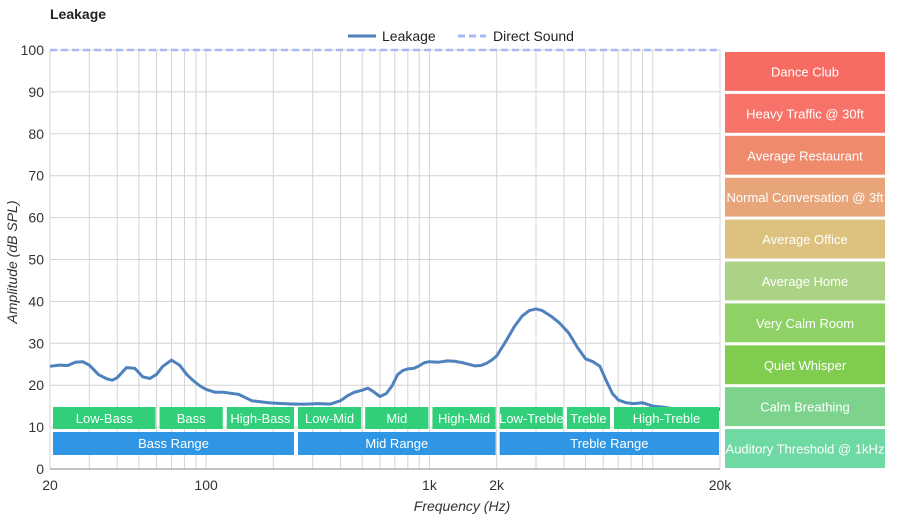 The image size is (900, 520). I want to click on band-label: Low-Mid, so click(329, 418).